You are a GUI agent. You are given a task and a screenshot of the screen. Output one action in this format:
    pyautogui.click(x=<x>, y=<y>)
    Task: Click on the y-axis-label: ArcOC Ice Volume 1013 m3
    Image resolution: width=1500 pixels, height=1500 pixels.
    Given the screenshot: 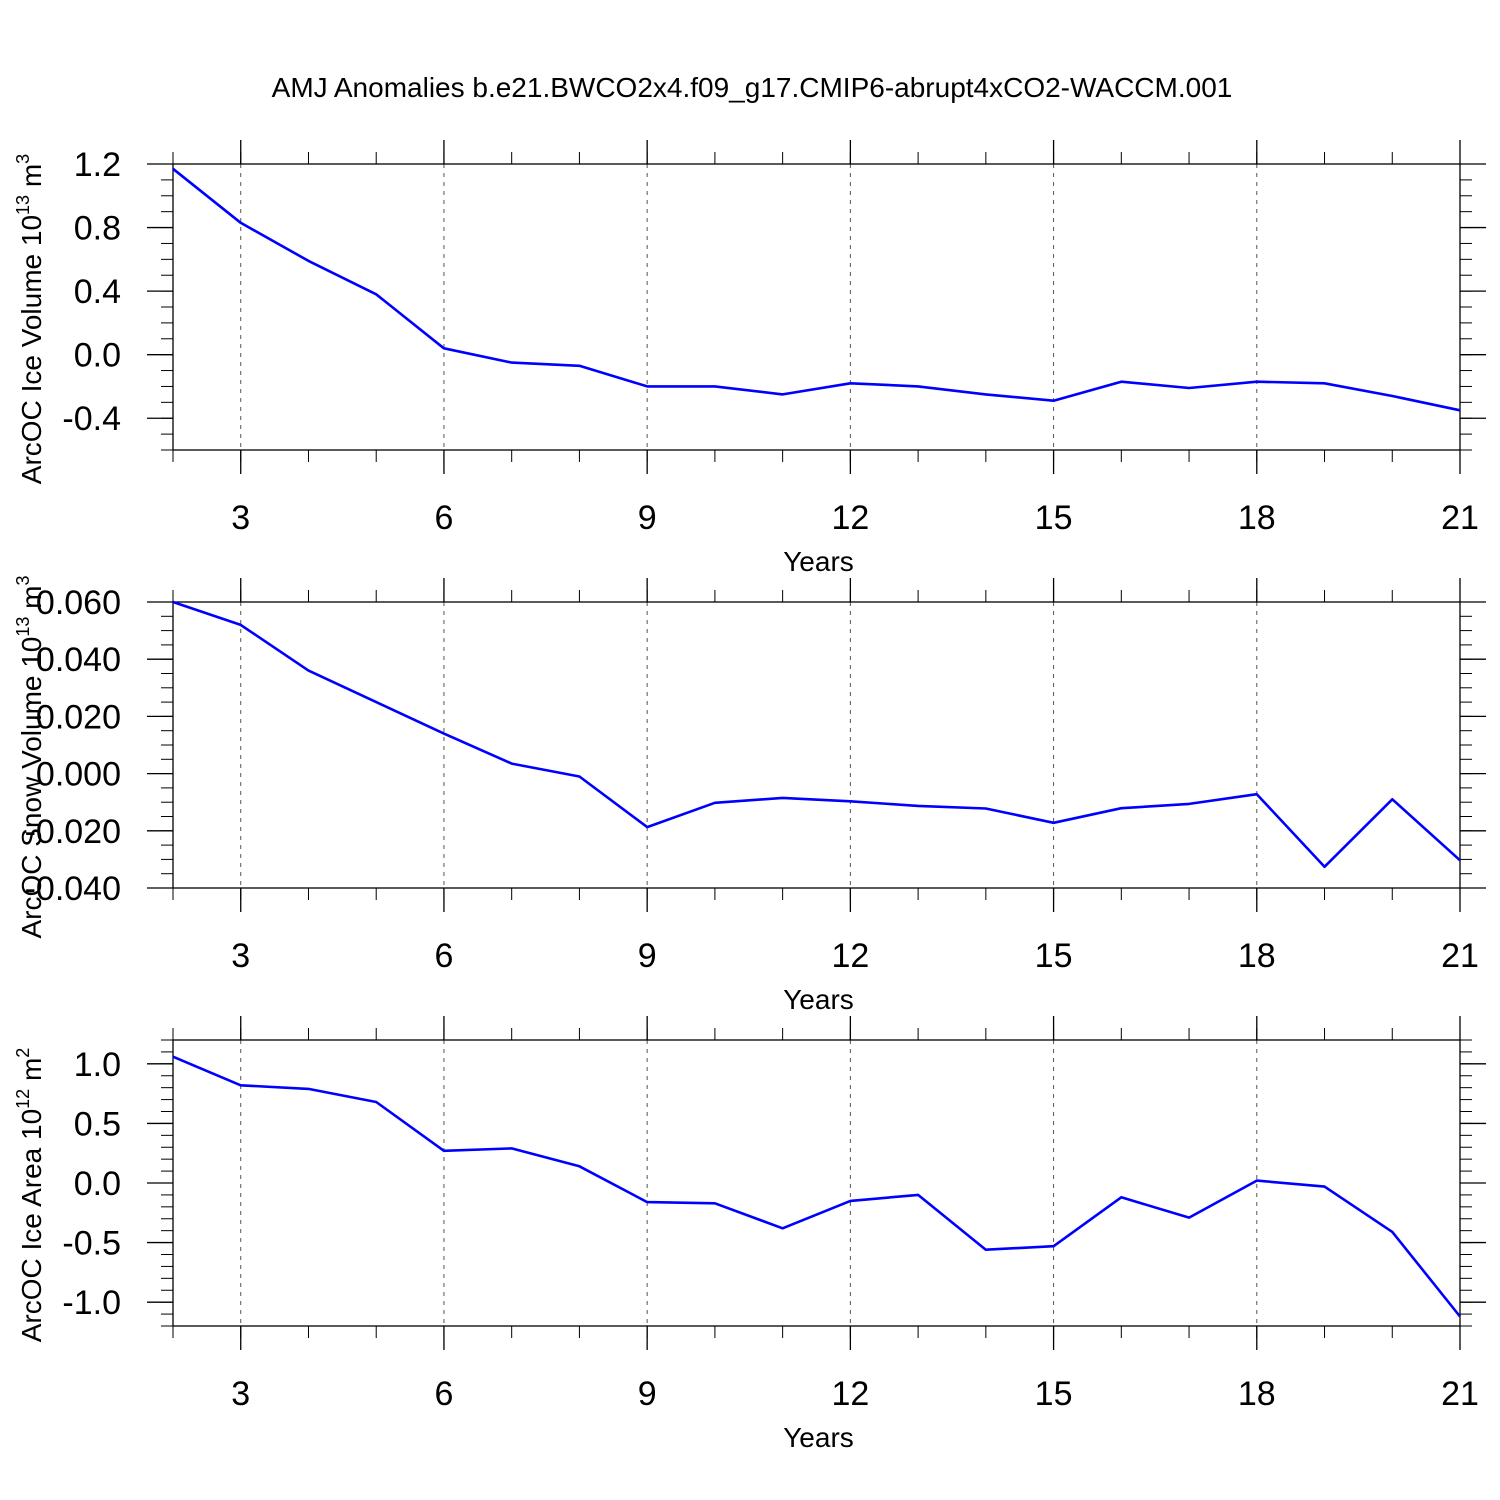 What is the action you would take?
    pyautogui.click(x=30, y=319)
    